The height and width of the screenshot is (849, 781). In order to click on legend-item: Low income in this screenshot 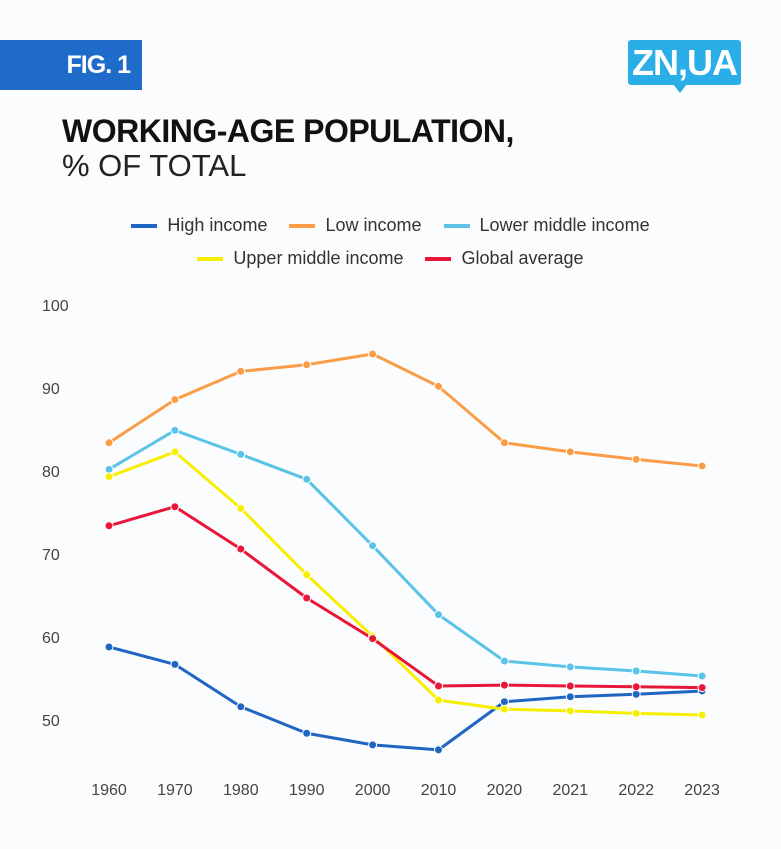, I will do `click(355, 225)`.